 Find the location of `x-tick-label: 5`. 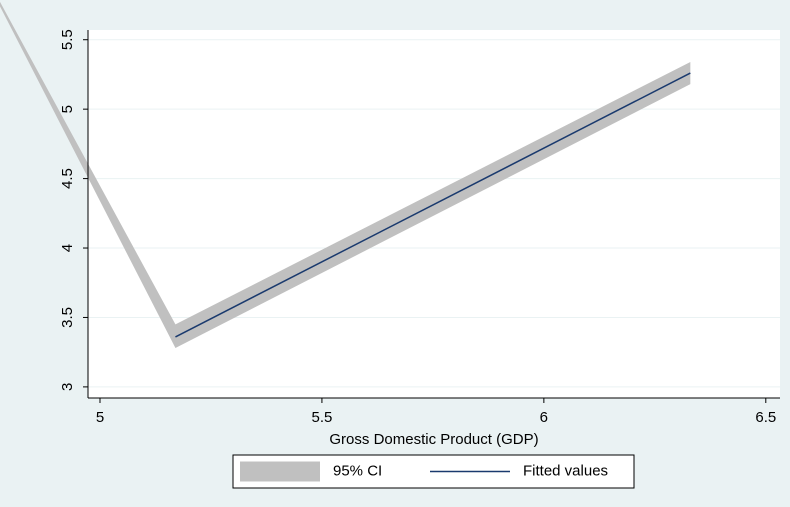

x-tick-label: 5 is located at coordinates (100, 417).